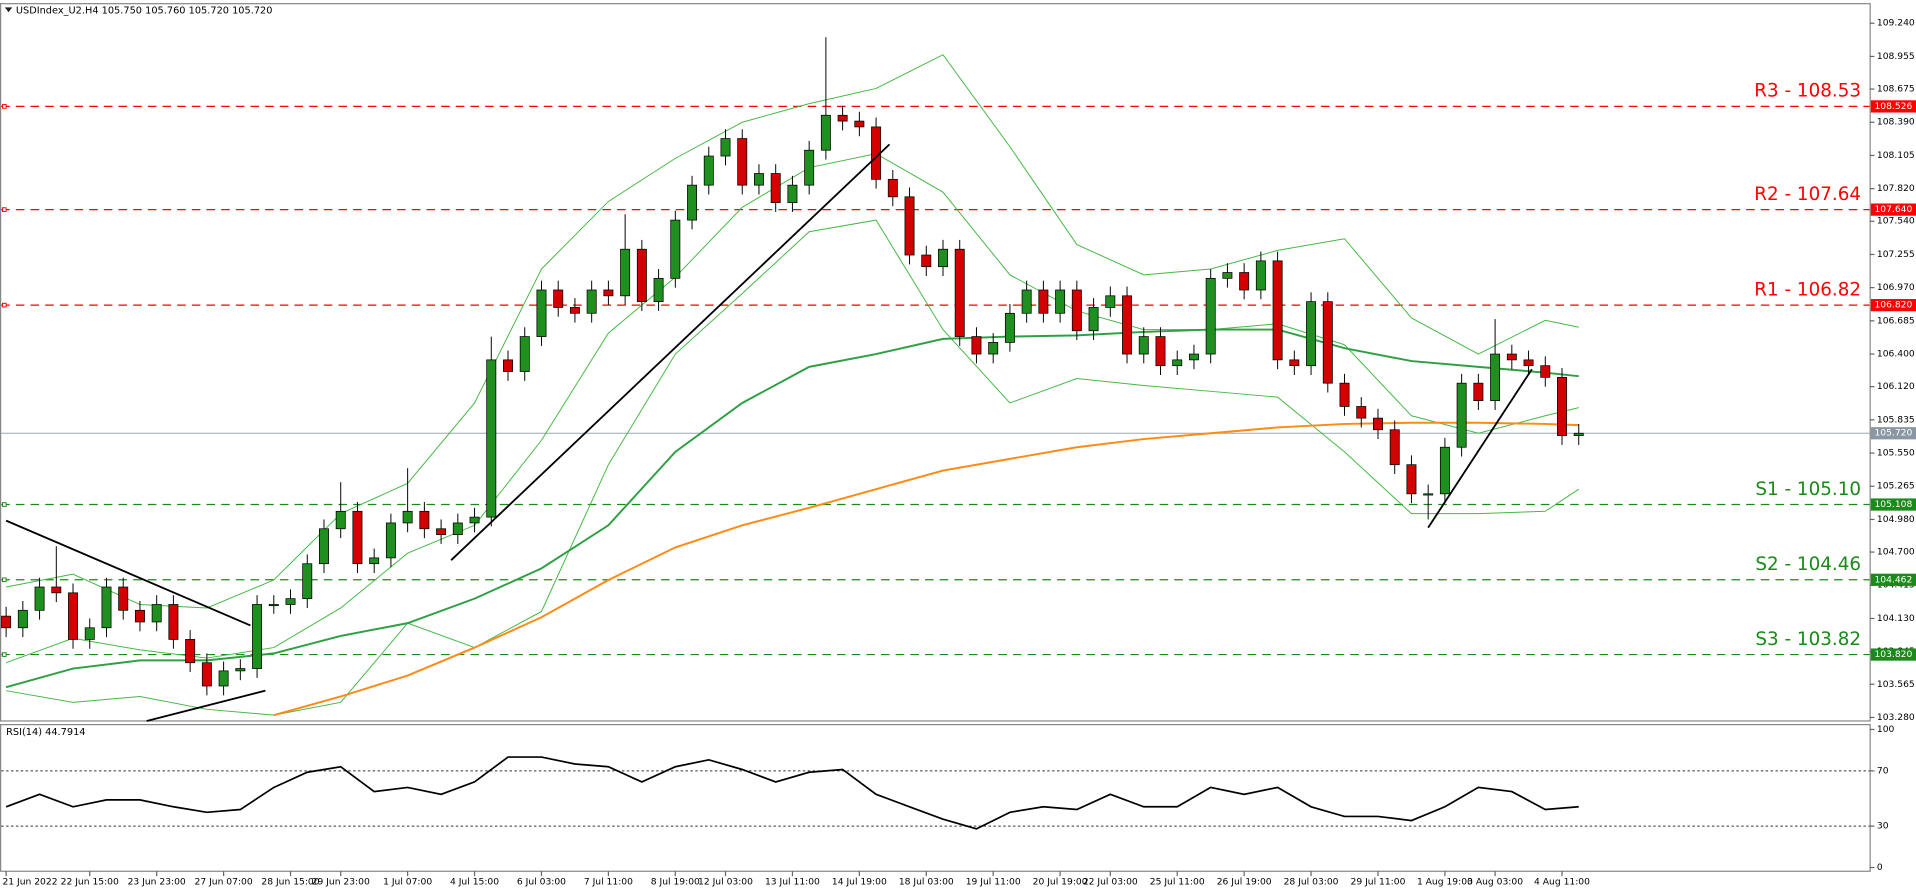 The height and width of the screenshot is (894, 1916). What do you see at coordinates (1896, 519) in the screenshot?
I see `y-tick-label: 104.980` at bounding box center [1896, 519].